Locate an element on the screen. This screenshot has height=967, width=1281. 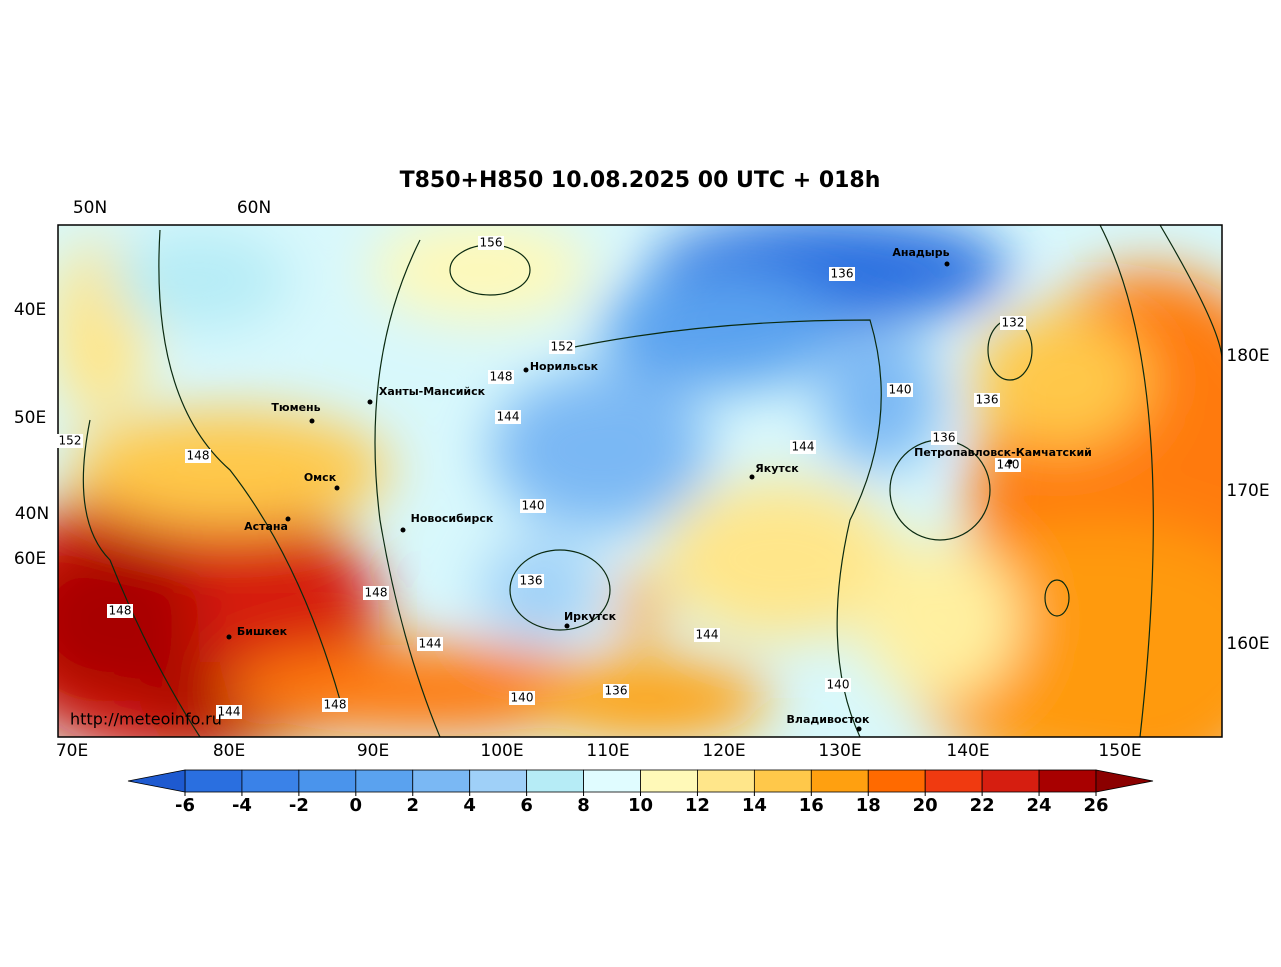
colorbar-tick-label: 0 is located at coordinates (356, 805).